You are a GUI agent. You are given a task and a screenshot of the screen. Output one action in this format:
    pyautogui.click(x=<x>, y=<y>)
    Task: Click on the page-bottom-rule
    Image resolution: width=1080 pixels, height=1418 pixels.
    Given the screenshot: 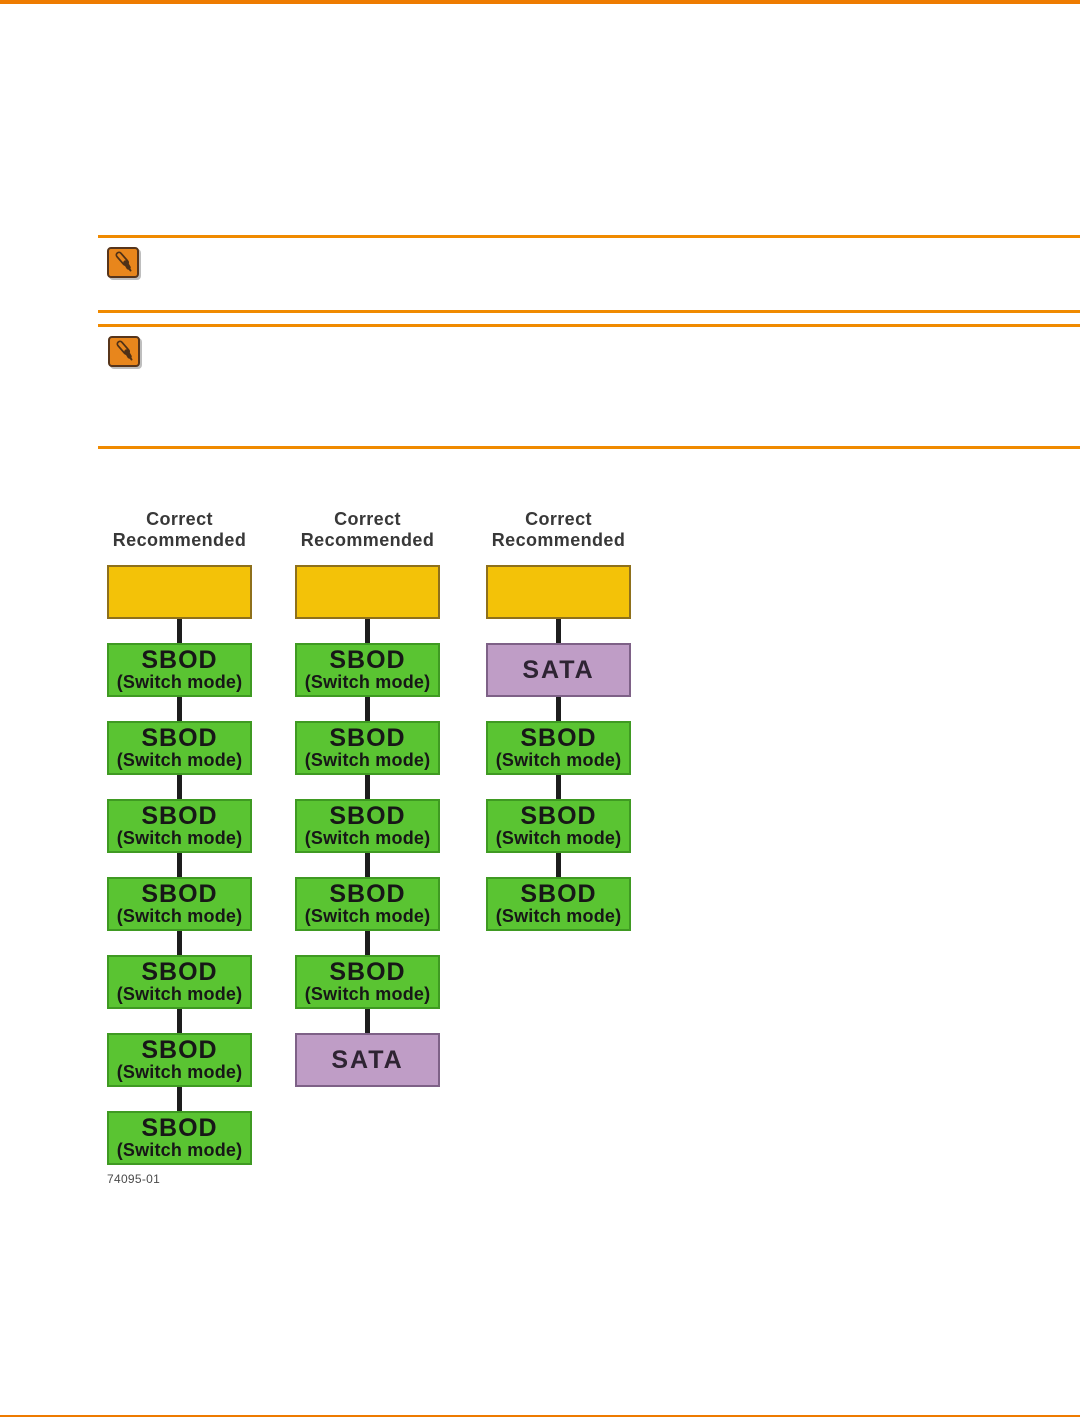 What is the action you would take?
    pyautogui.click(x=540, y=1416)
    